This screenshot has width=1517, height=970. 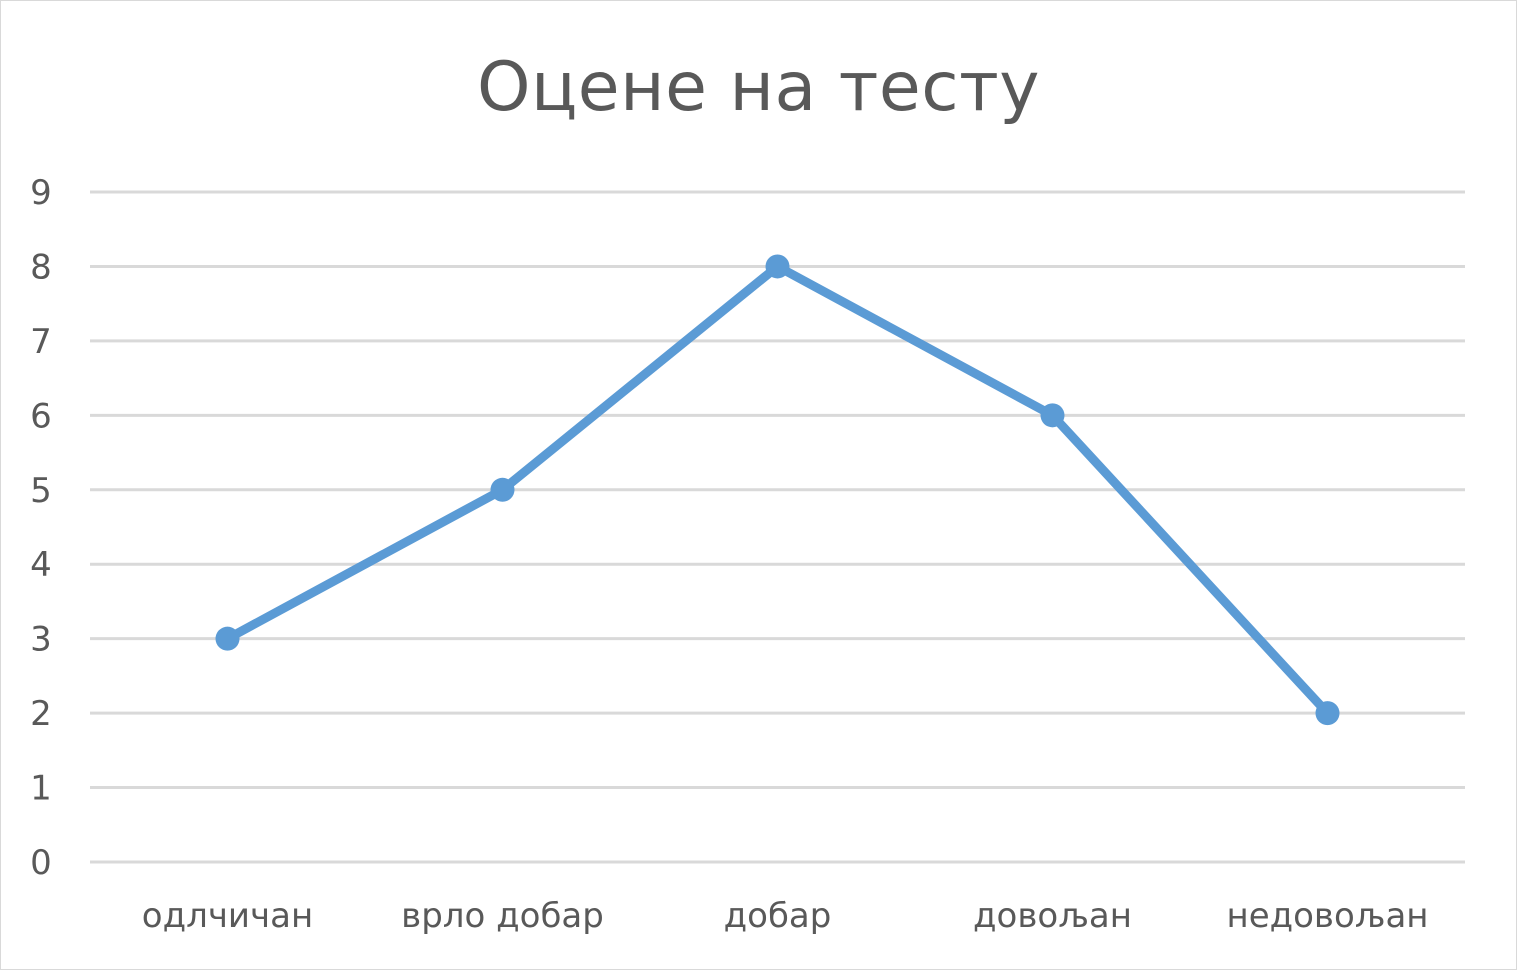 What do you see at coordinates (1052, 916) in the screenshot?
I see `x-category-label: довољан` at bounding box center [1052, 916].